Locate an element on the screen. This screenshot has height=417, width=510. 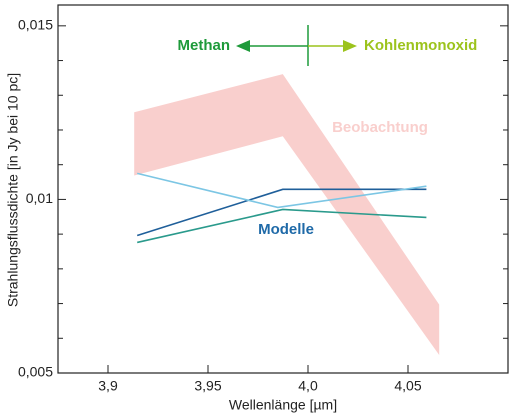
x-tick-label: 4,05 is located at coordinates (407, 386).